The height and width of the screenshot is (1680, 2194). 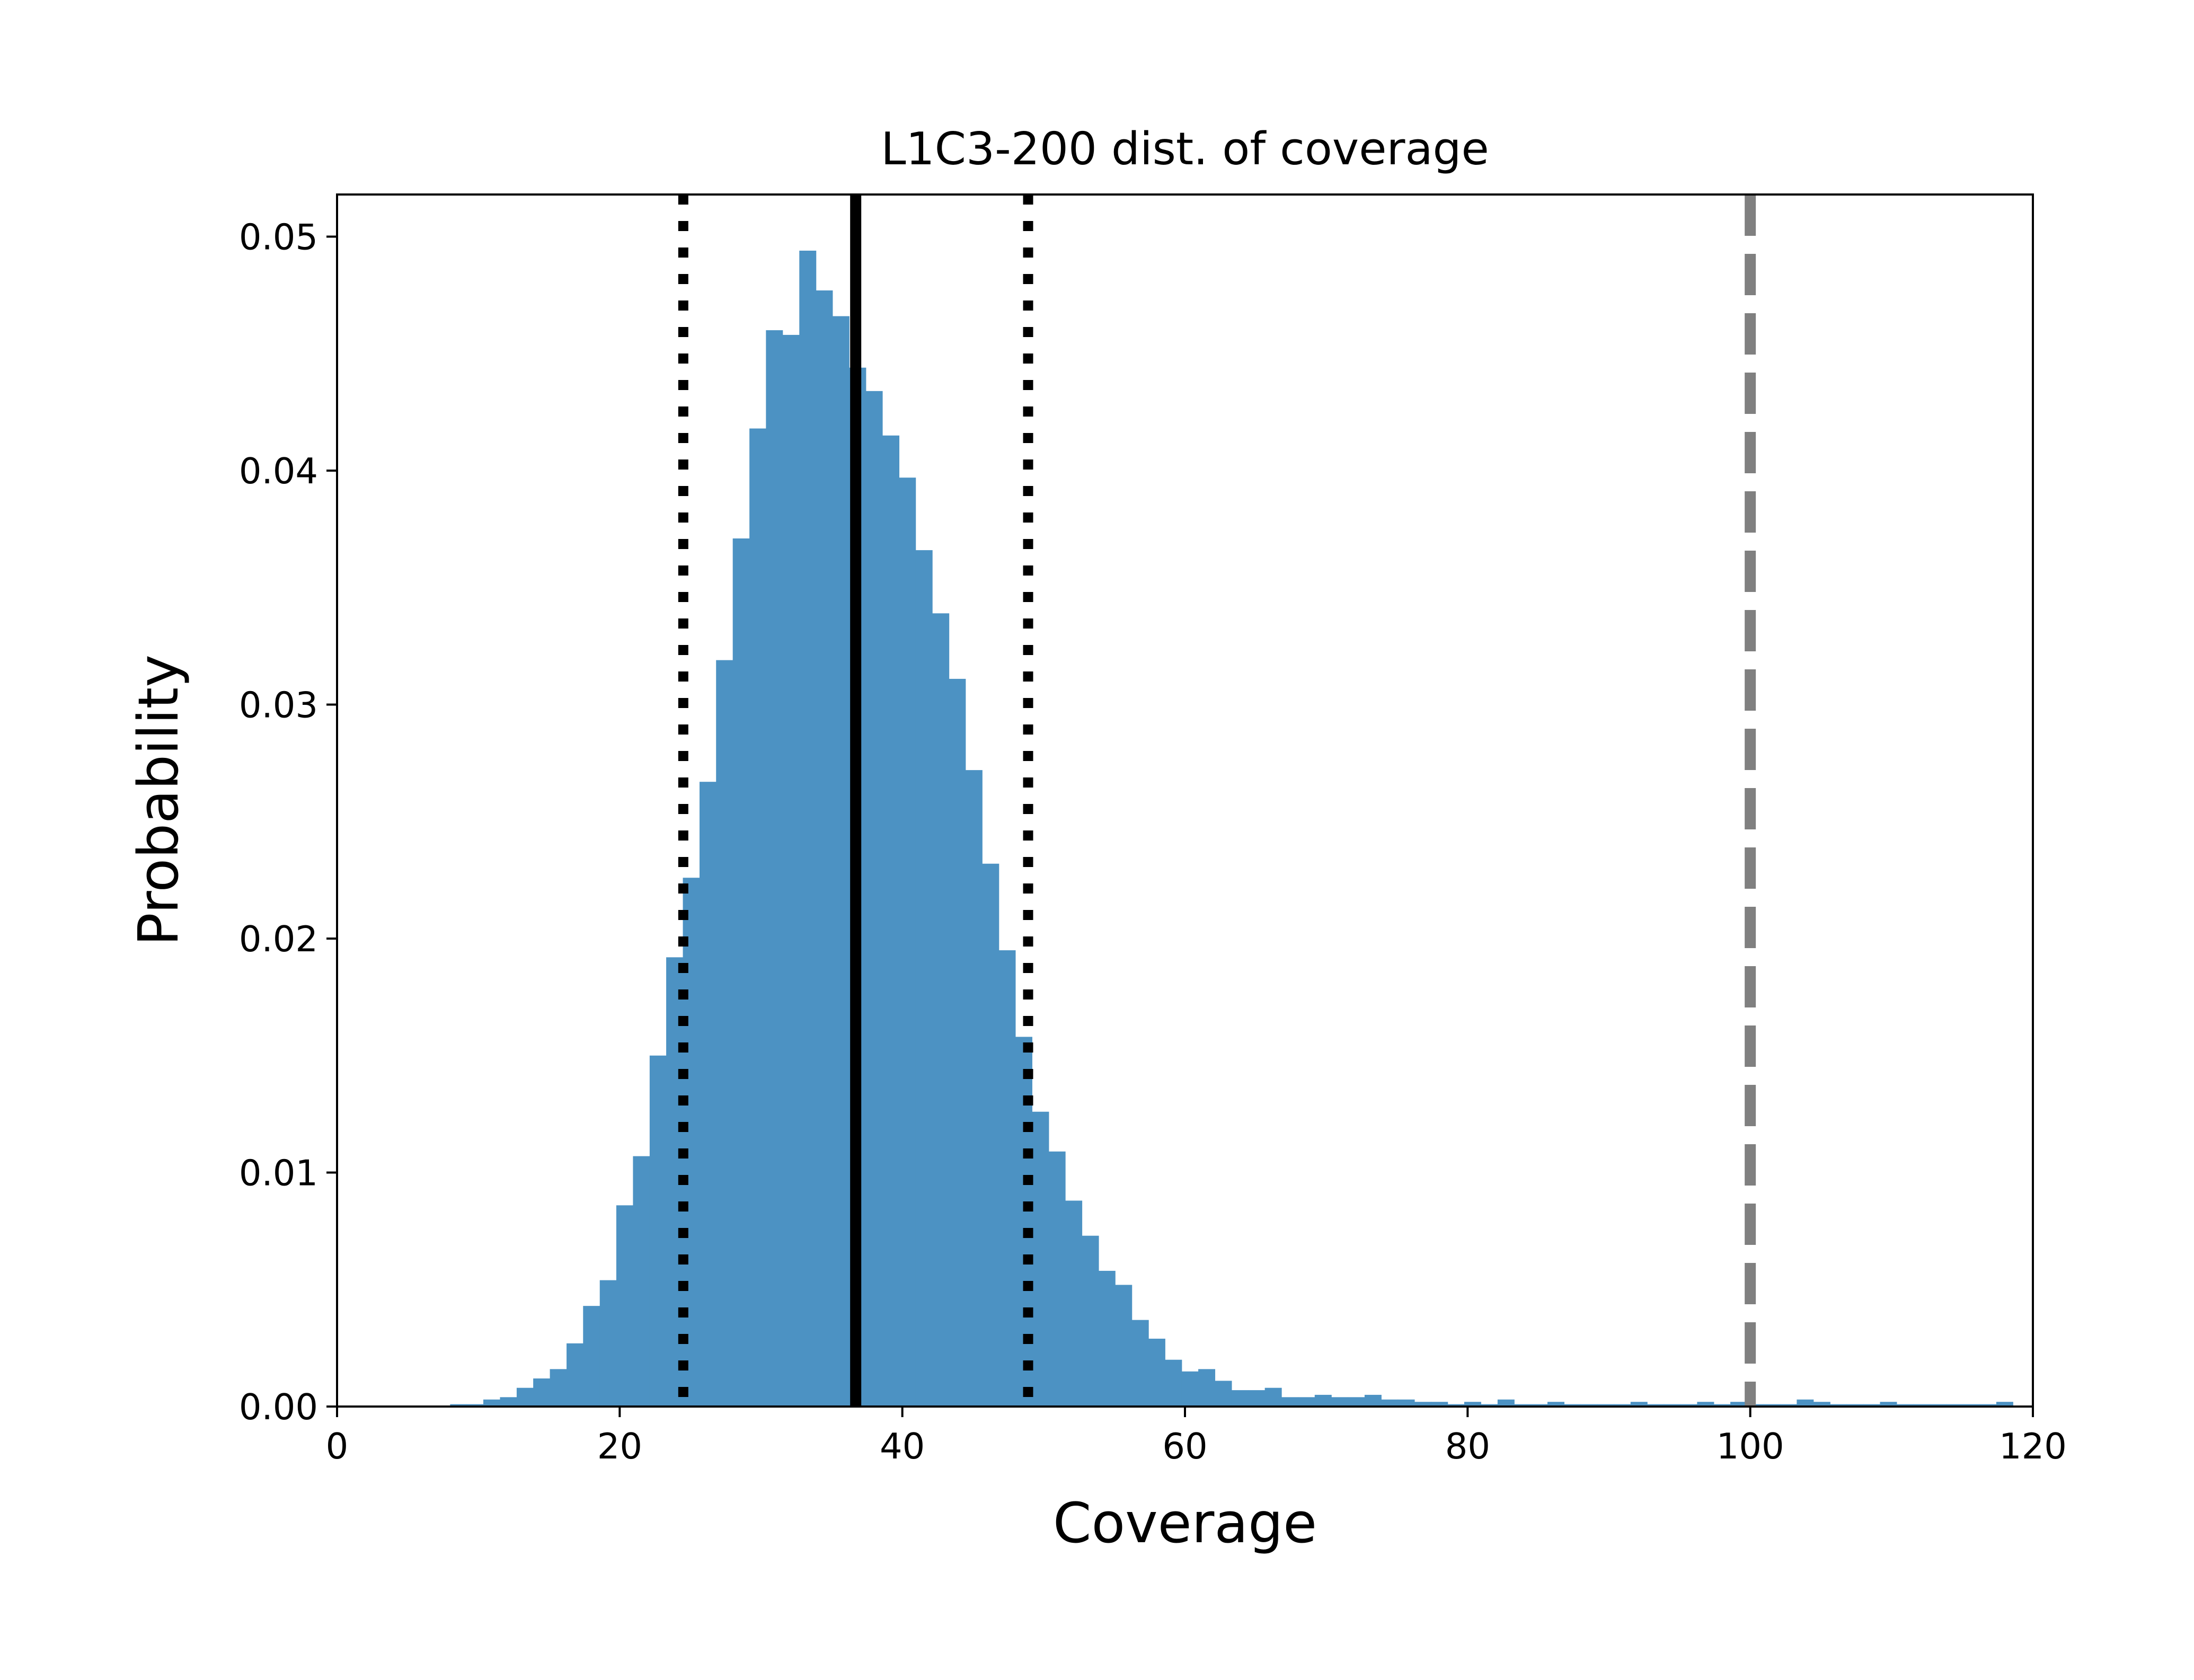 What do you see at coordinates (2033, 1446) in the screenshot?
I see `x-tick-label: 120` at bounding box center [2033, 1446].